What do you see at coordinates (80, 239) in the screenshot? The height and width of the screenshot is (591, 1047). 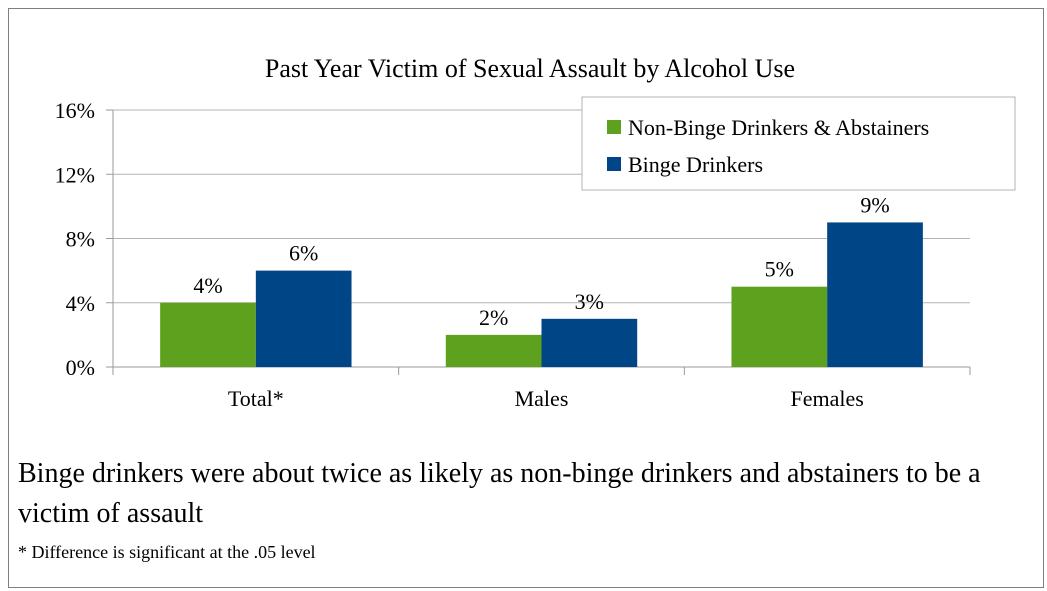 I see `y-tick-label: 8%` at bounding box center [80, 239].